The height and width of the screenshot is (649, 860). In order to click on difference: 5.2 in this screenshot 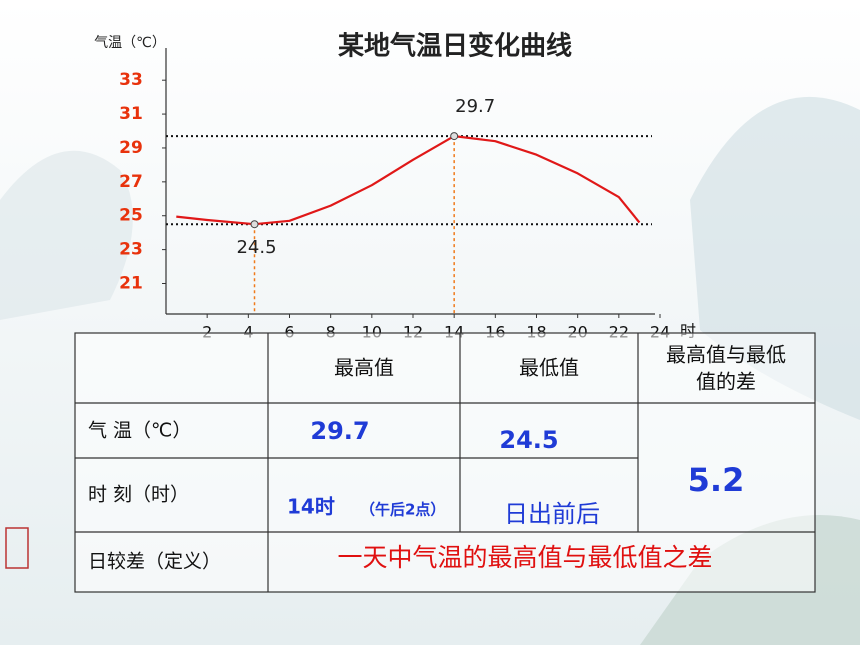, I will do `click(716, 480)`.